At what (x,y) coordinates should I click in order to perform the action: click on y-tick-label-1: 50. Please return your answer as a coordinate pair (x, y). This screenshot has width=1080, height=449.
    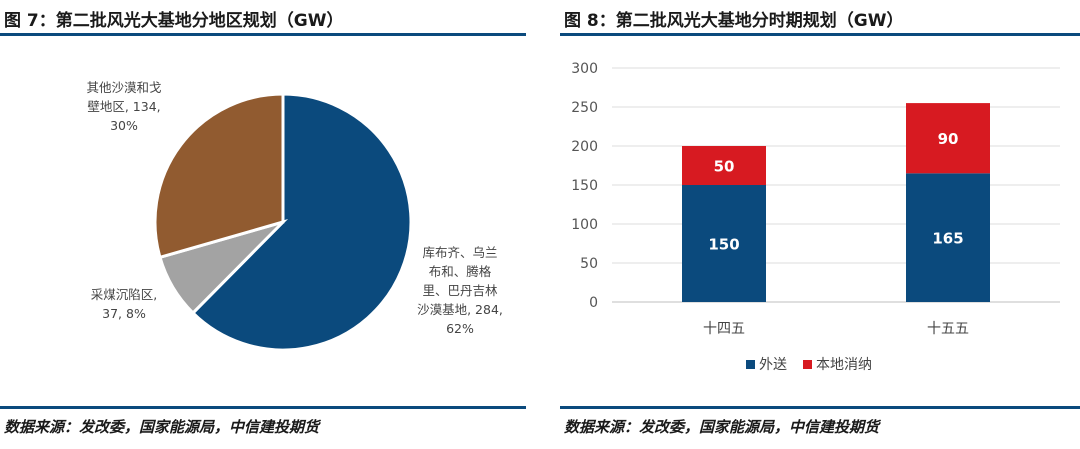
    Looking at the image, I should click on (589, 264).